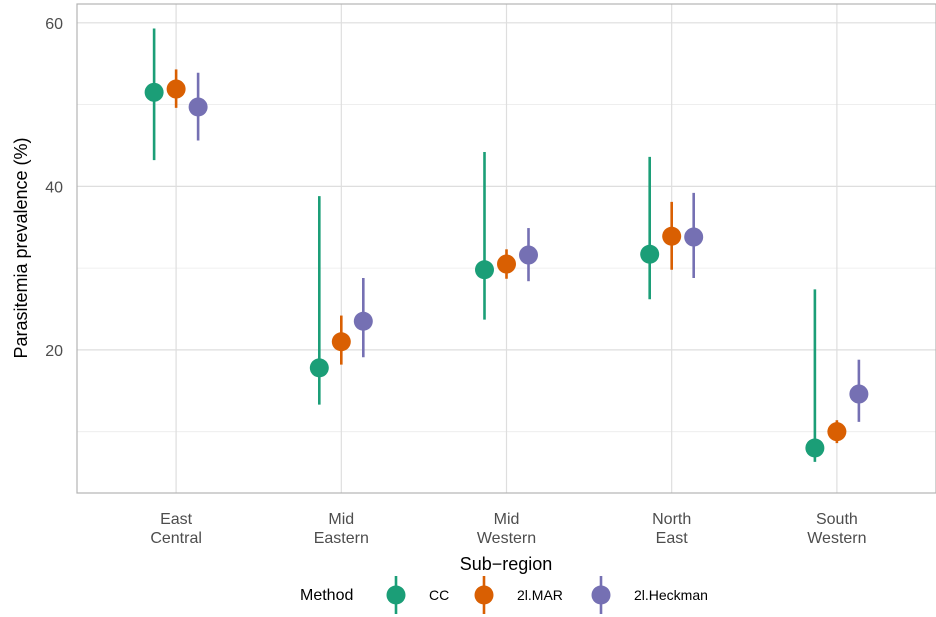 The height and width of the screenshot is (617, 936). Describe the element at coordinates (836, 529) in the screenshot. I see `x-tick-label: South Western` at that location.